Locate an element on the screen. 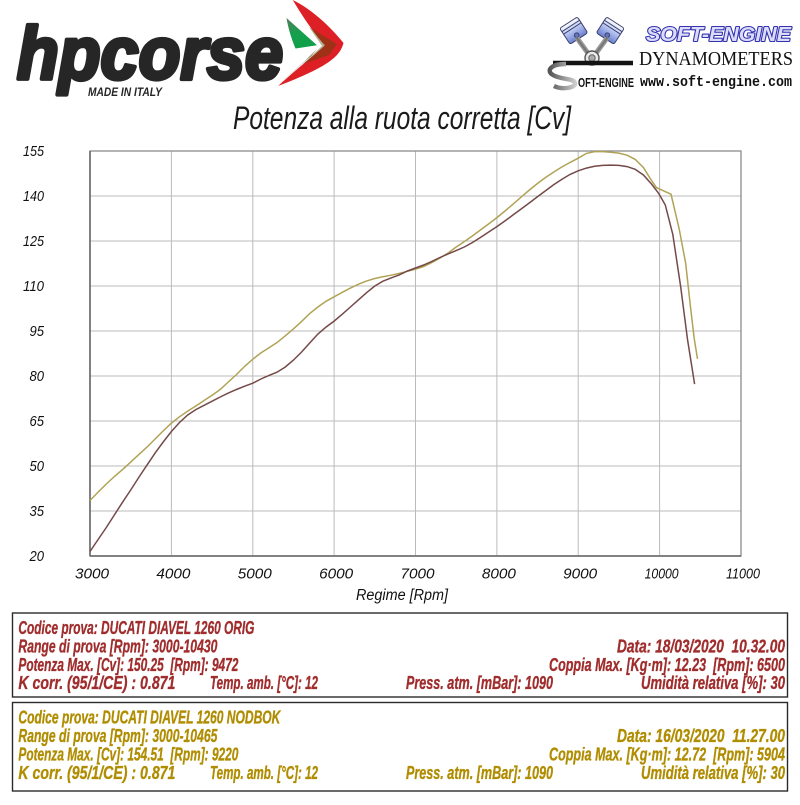  svg-text:Range di prova [Rpm]: 3000-104: Range di prova [Rpm]: 3000-10430 is located at coordinates (117, 647).